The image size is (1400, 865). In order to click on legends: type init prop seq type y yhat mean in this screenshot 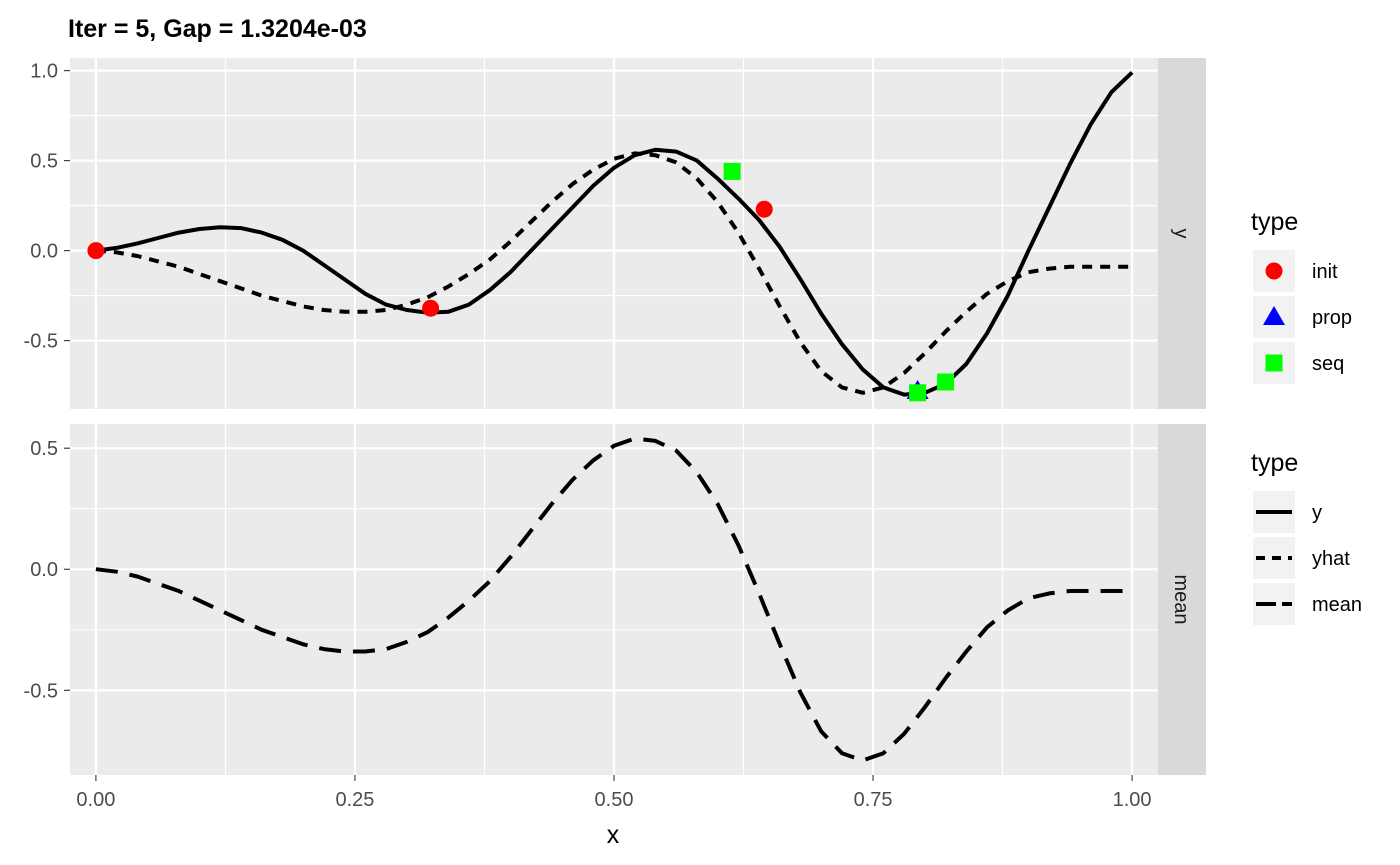, I will do `click(1306, 416)`.